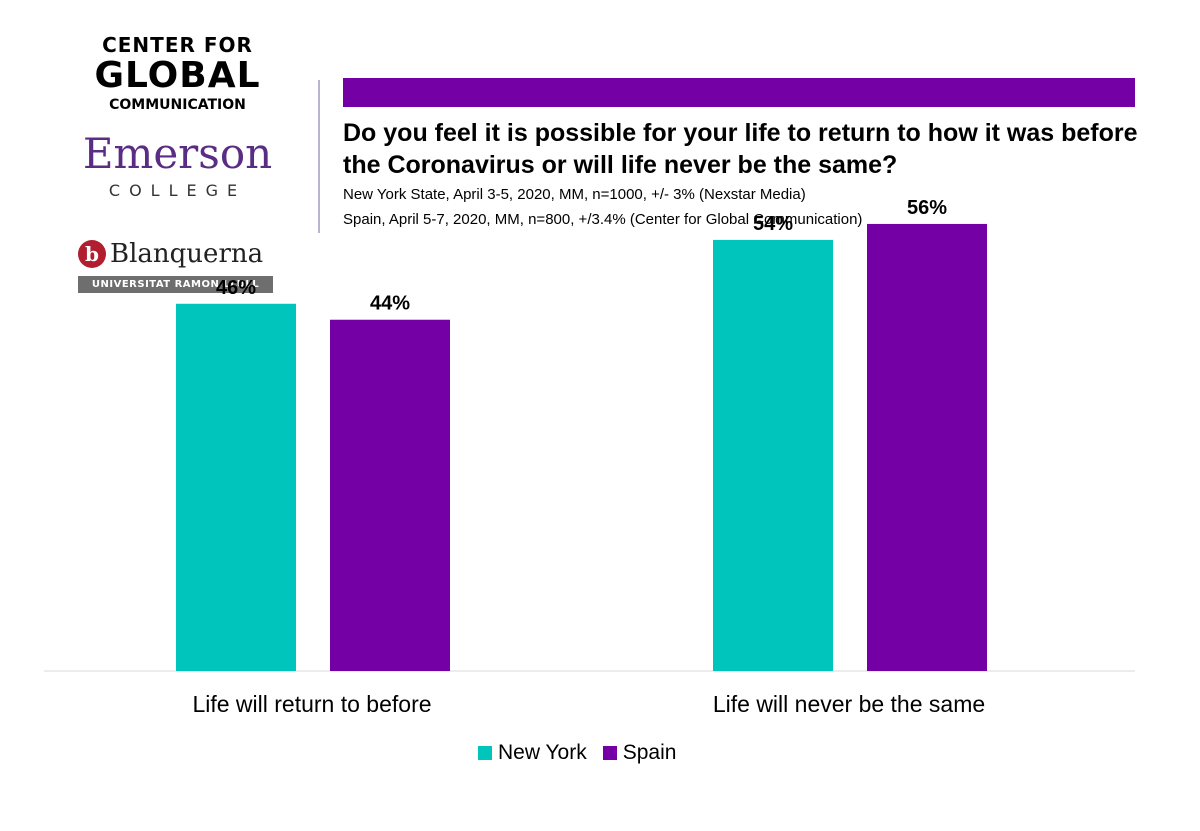 The height and width of the screenshot is (831, 1200). I want to click on legend-item-spain: Spain, so click(639, 753).